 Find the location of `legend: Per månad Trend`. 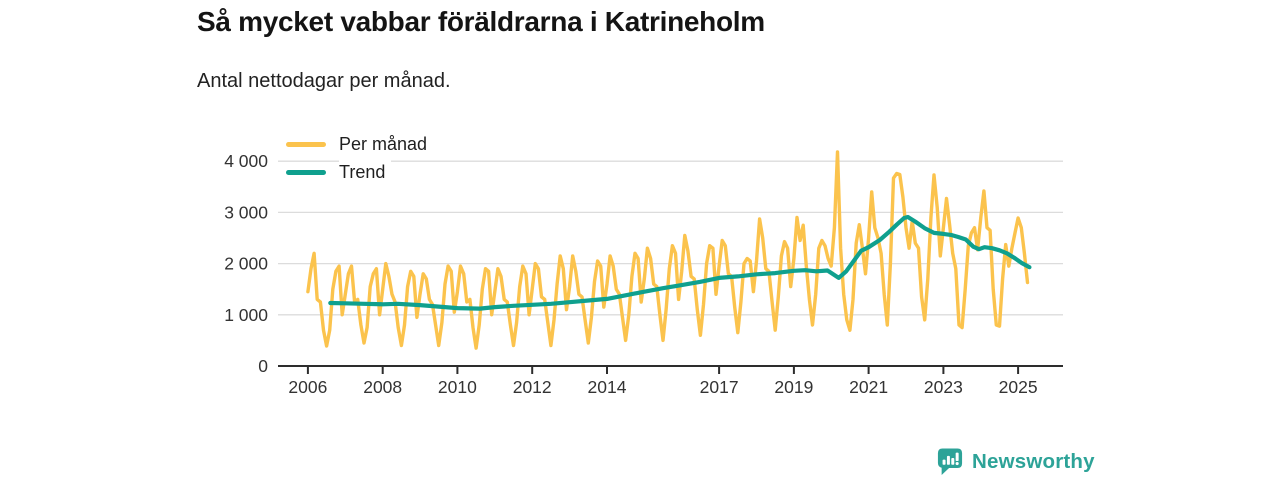

legend: Per månad Trend is located at coordinates (360, 158).